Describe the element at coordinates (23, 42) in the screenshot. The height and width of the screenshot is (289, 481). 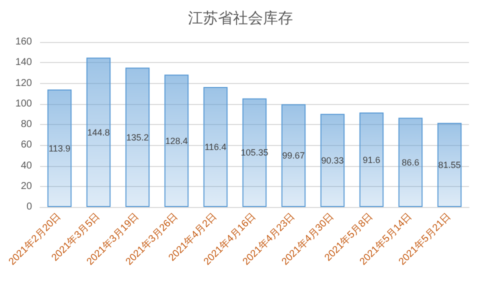
I see `y-tick-label: 160` at that location.